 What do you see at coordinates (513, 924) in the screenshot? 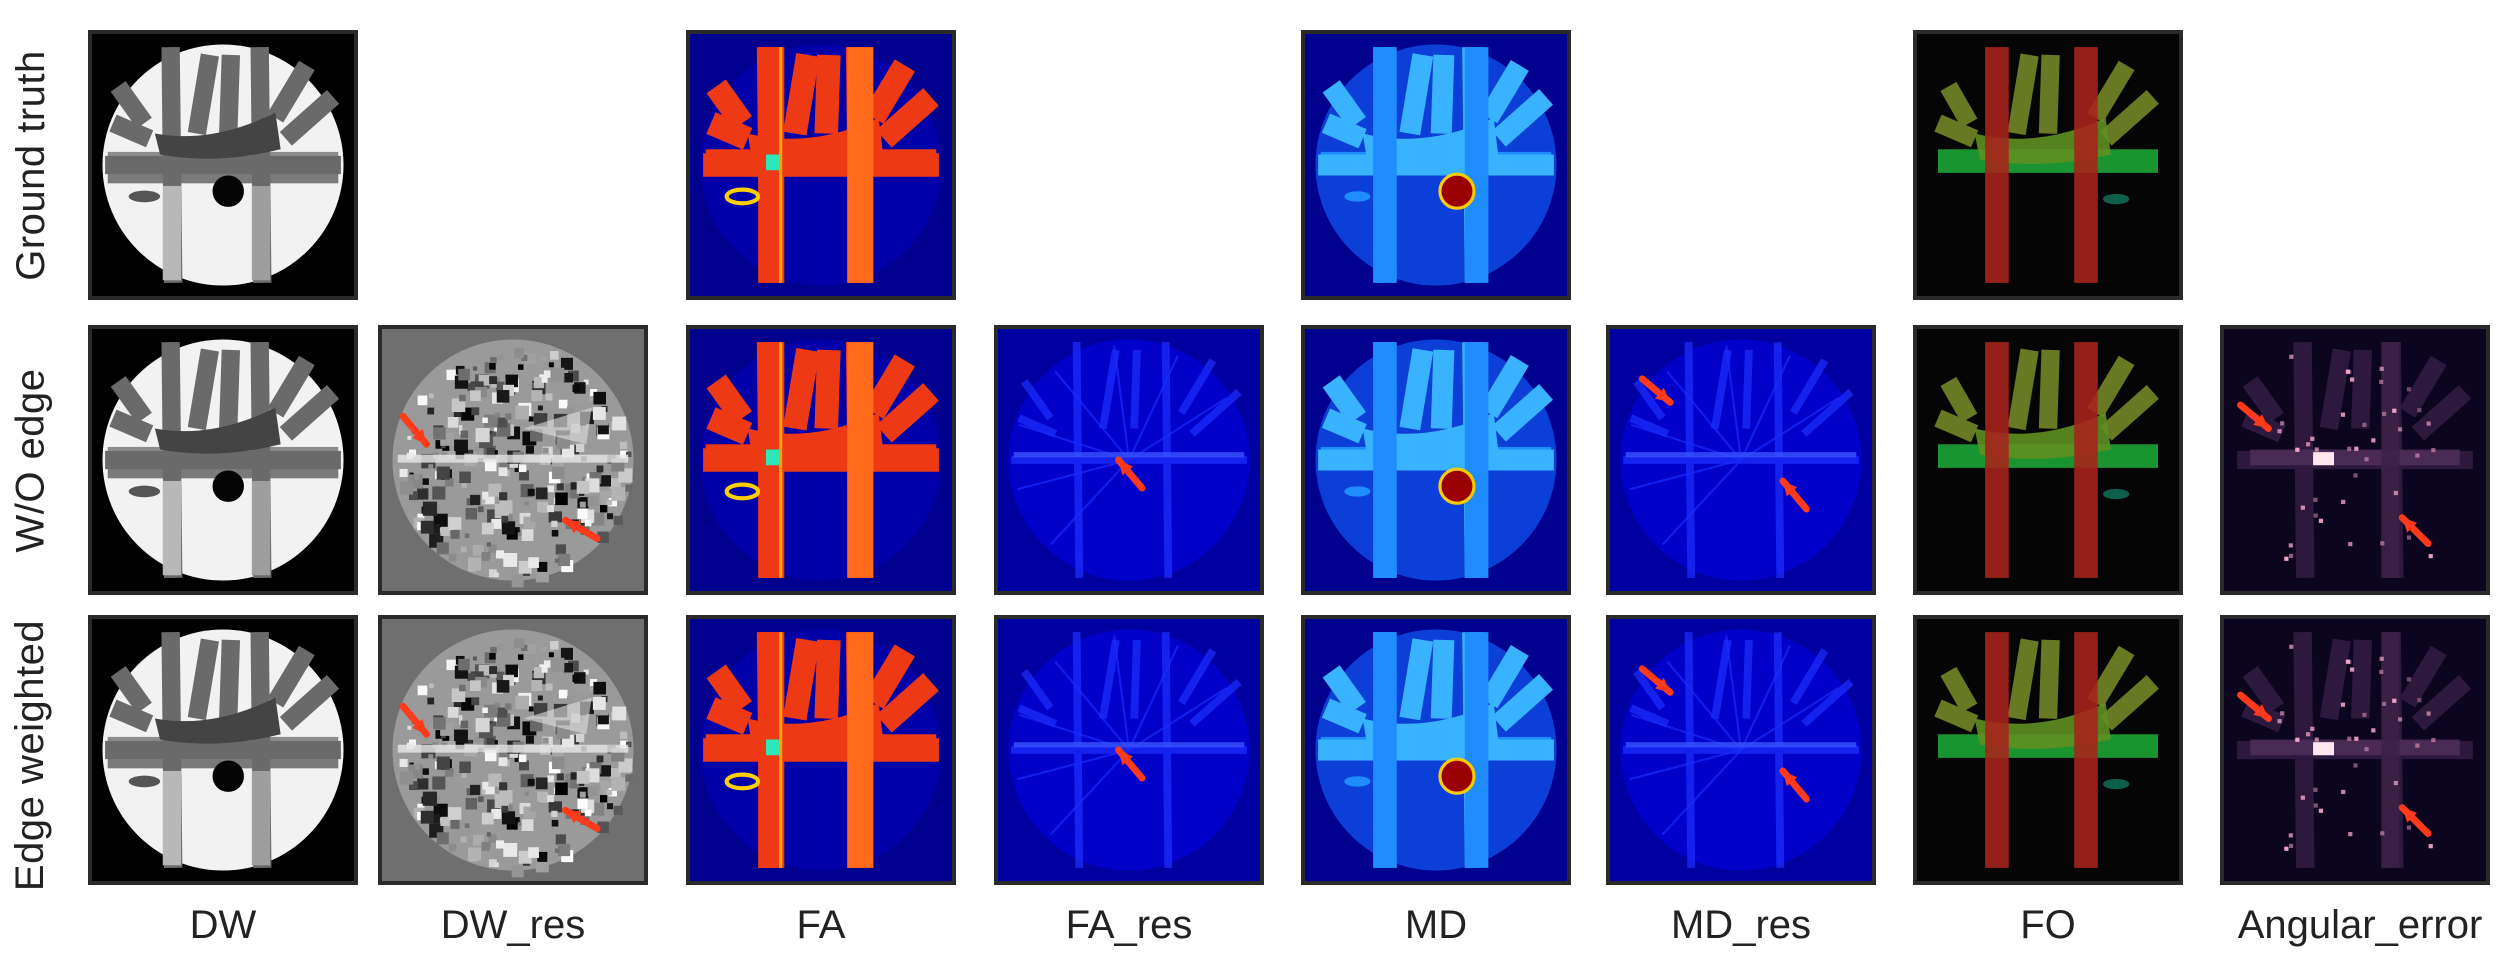
I see `col-label-dw-res: DW_res` at bounding box center [513, 924].